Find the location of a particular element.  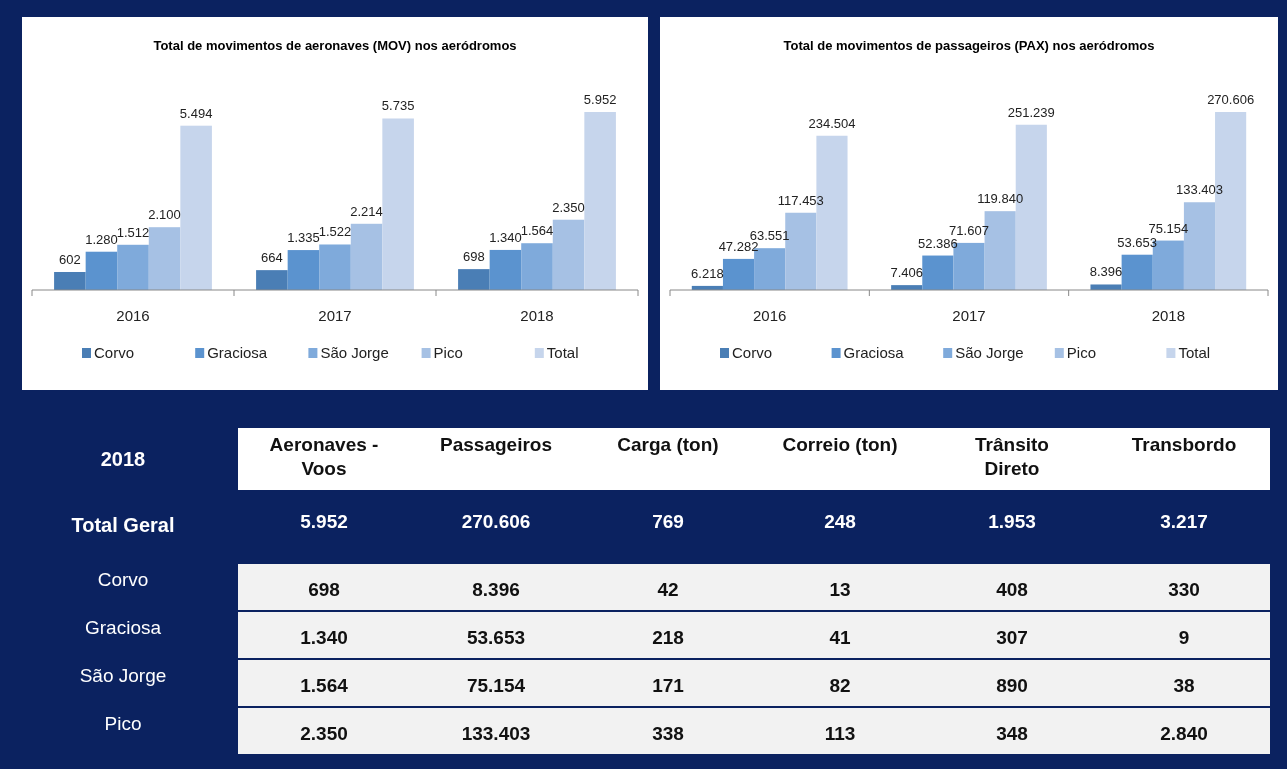

data-label: 2.350 is located at coordinates (568, 207).